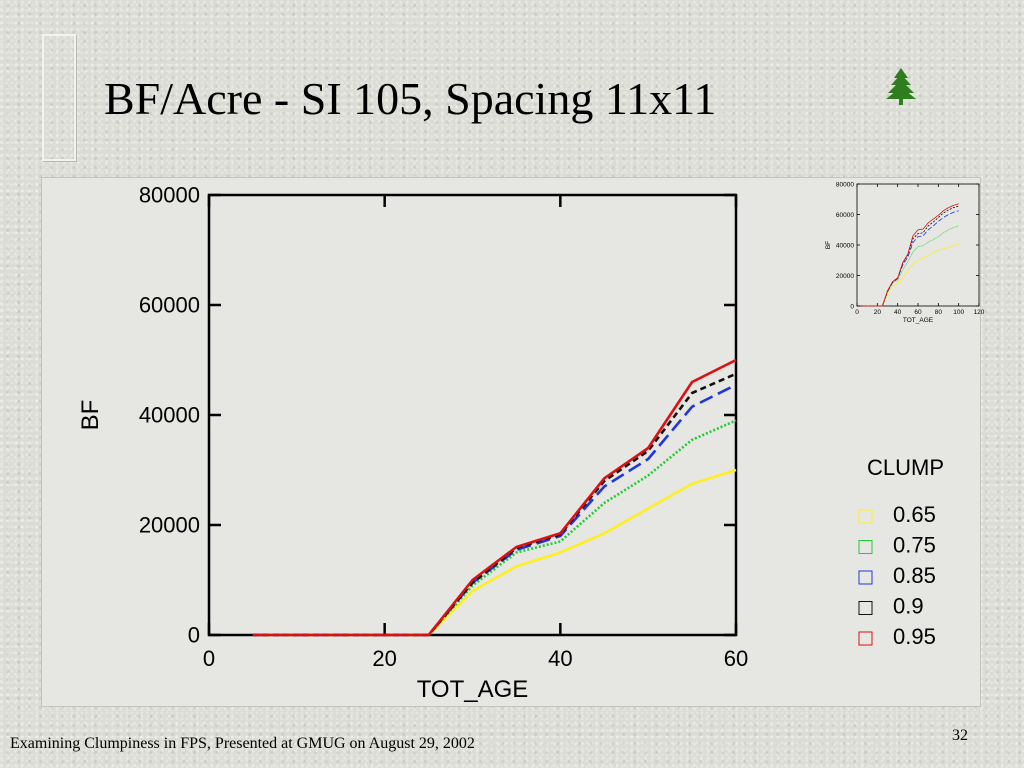  I want to click on legend-swatch-0.95, so click(865, 638).